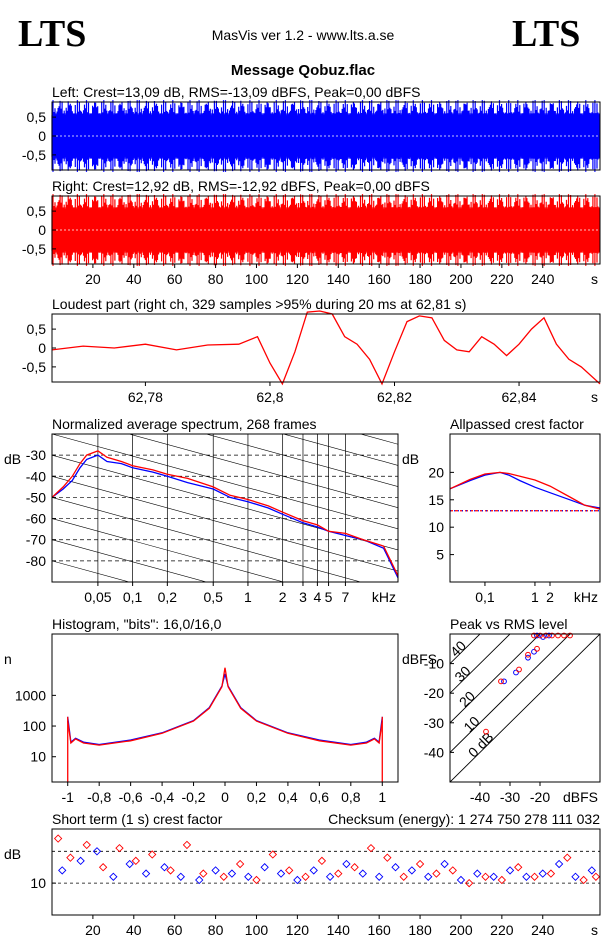 The height and width of the screenshot is (946, 606). What do you see at coordinates (134, 930) in the screenshot?
I see `x-tick-label: 40` at bounding box center [134, 930].